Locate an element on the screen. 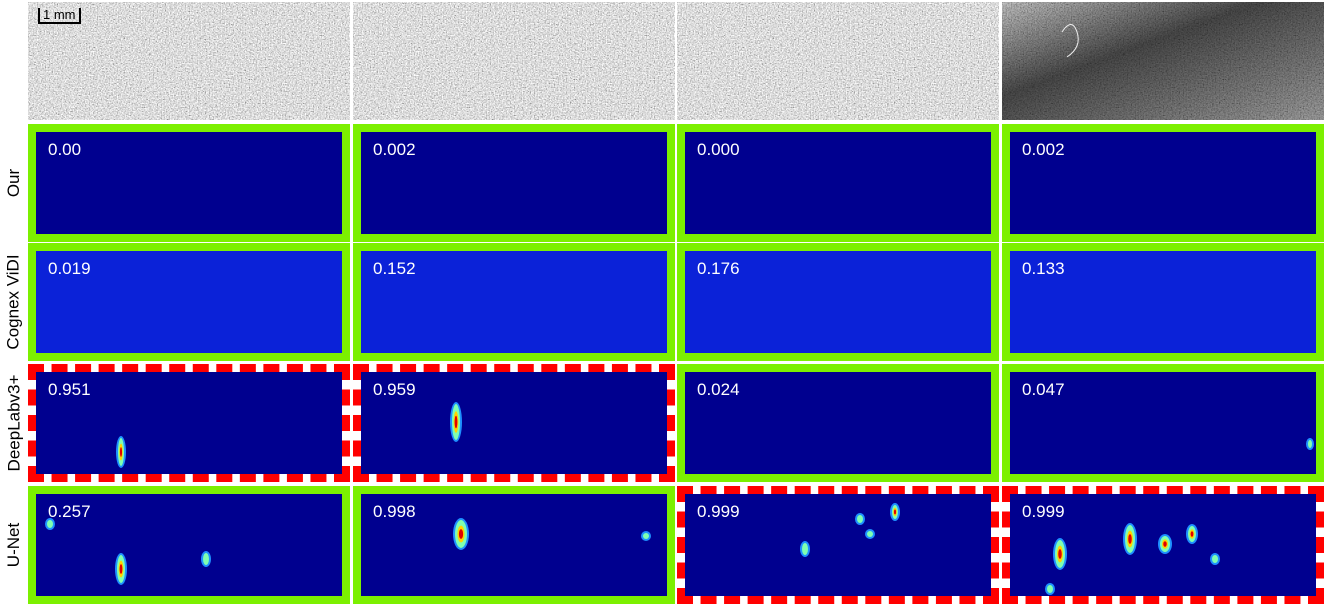 This screenshot has height=610, width=1330. heatmap-cell: 0.152 is located at coordinates (514, 302).